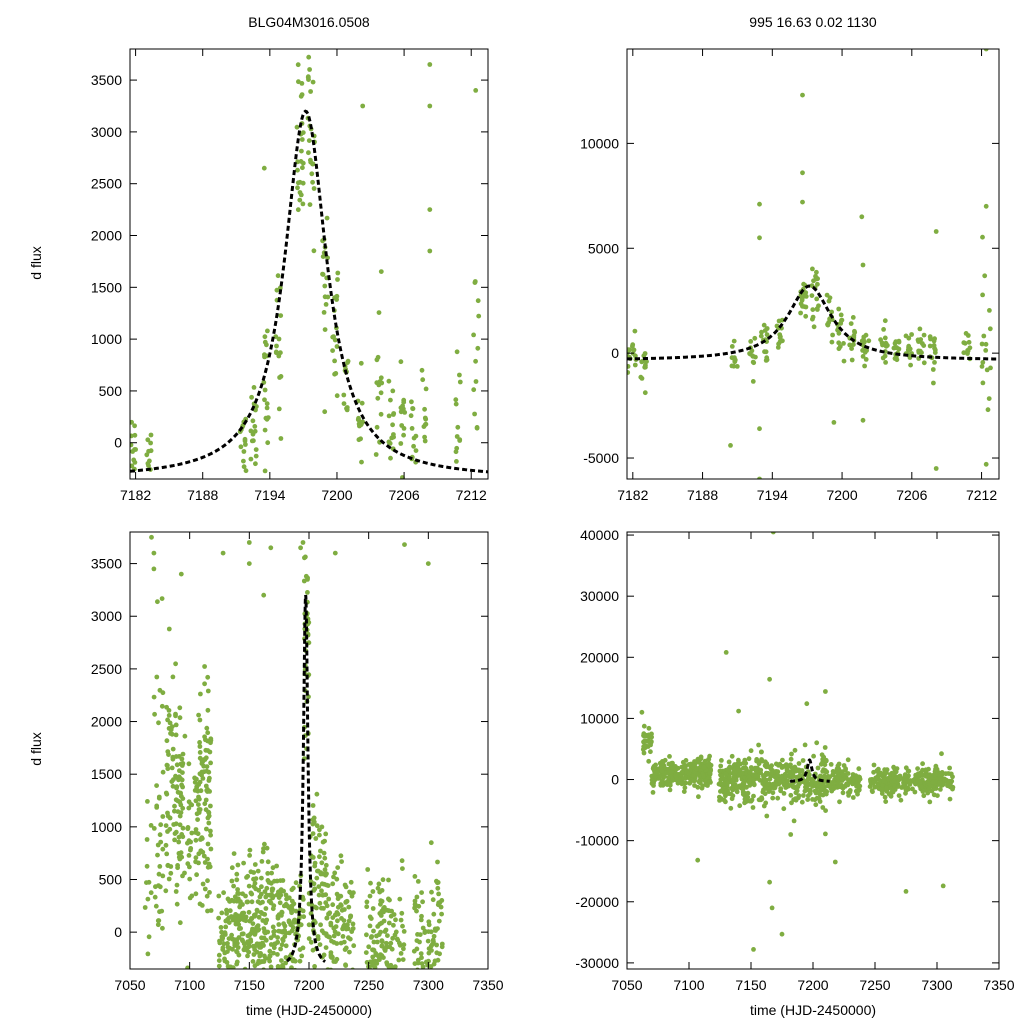 The width and height of the screenshot is (1024, 1024). What do you see at coordinates (202, 495) in the screenshot?
I see `x-tick-label: 7188` at bounding box center [202, 495].